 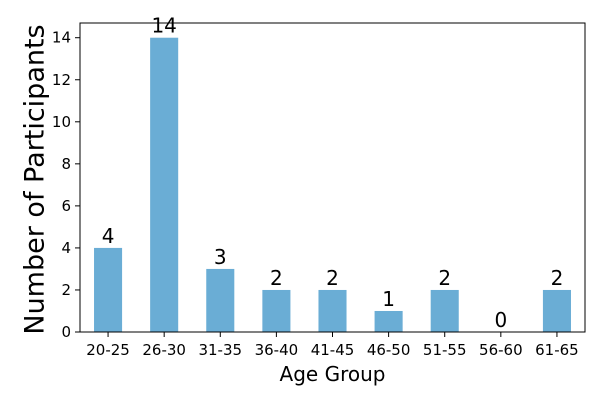 I want to click on y-tick-label: 10, so click(x=61, y=122).